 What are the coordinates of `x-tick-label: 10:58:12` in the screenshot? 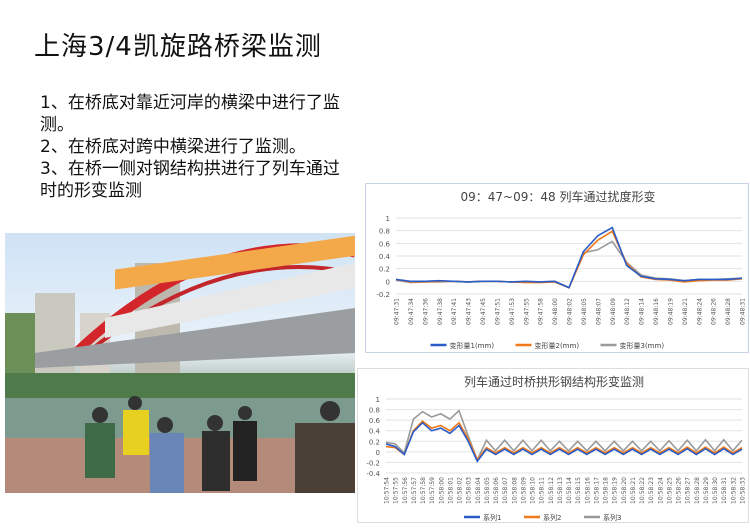 It's located at (551, 490).